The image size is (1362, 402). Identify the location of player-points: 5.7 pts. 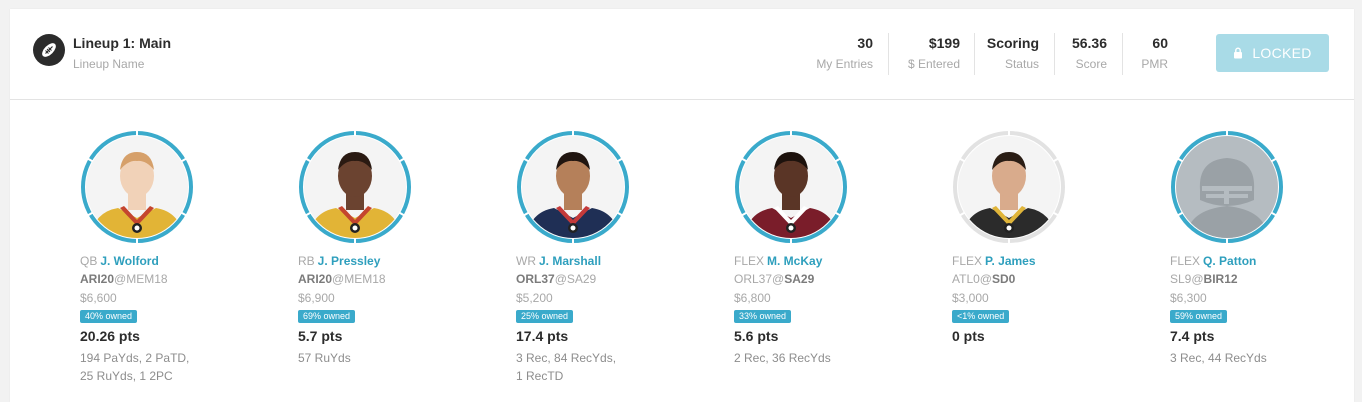
(320, 336).